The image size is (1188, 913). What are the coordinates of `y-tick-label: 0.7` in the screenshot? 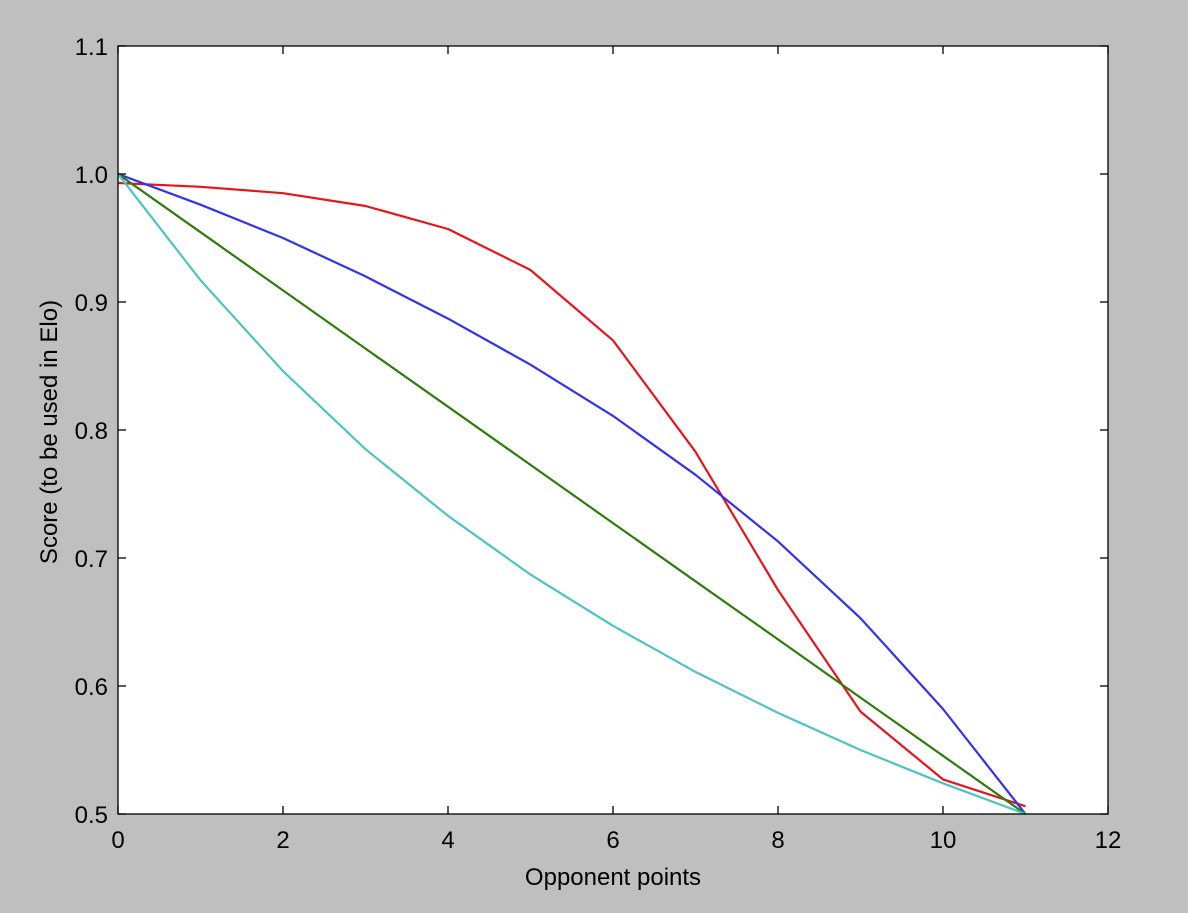 It's located at (91, 559).